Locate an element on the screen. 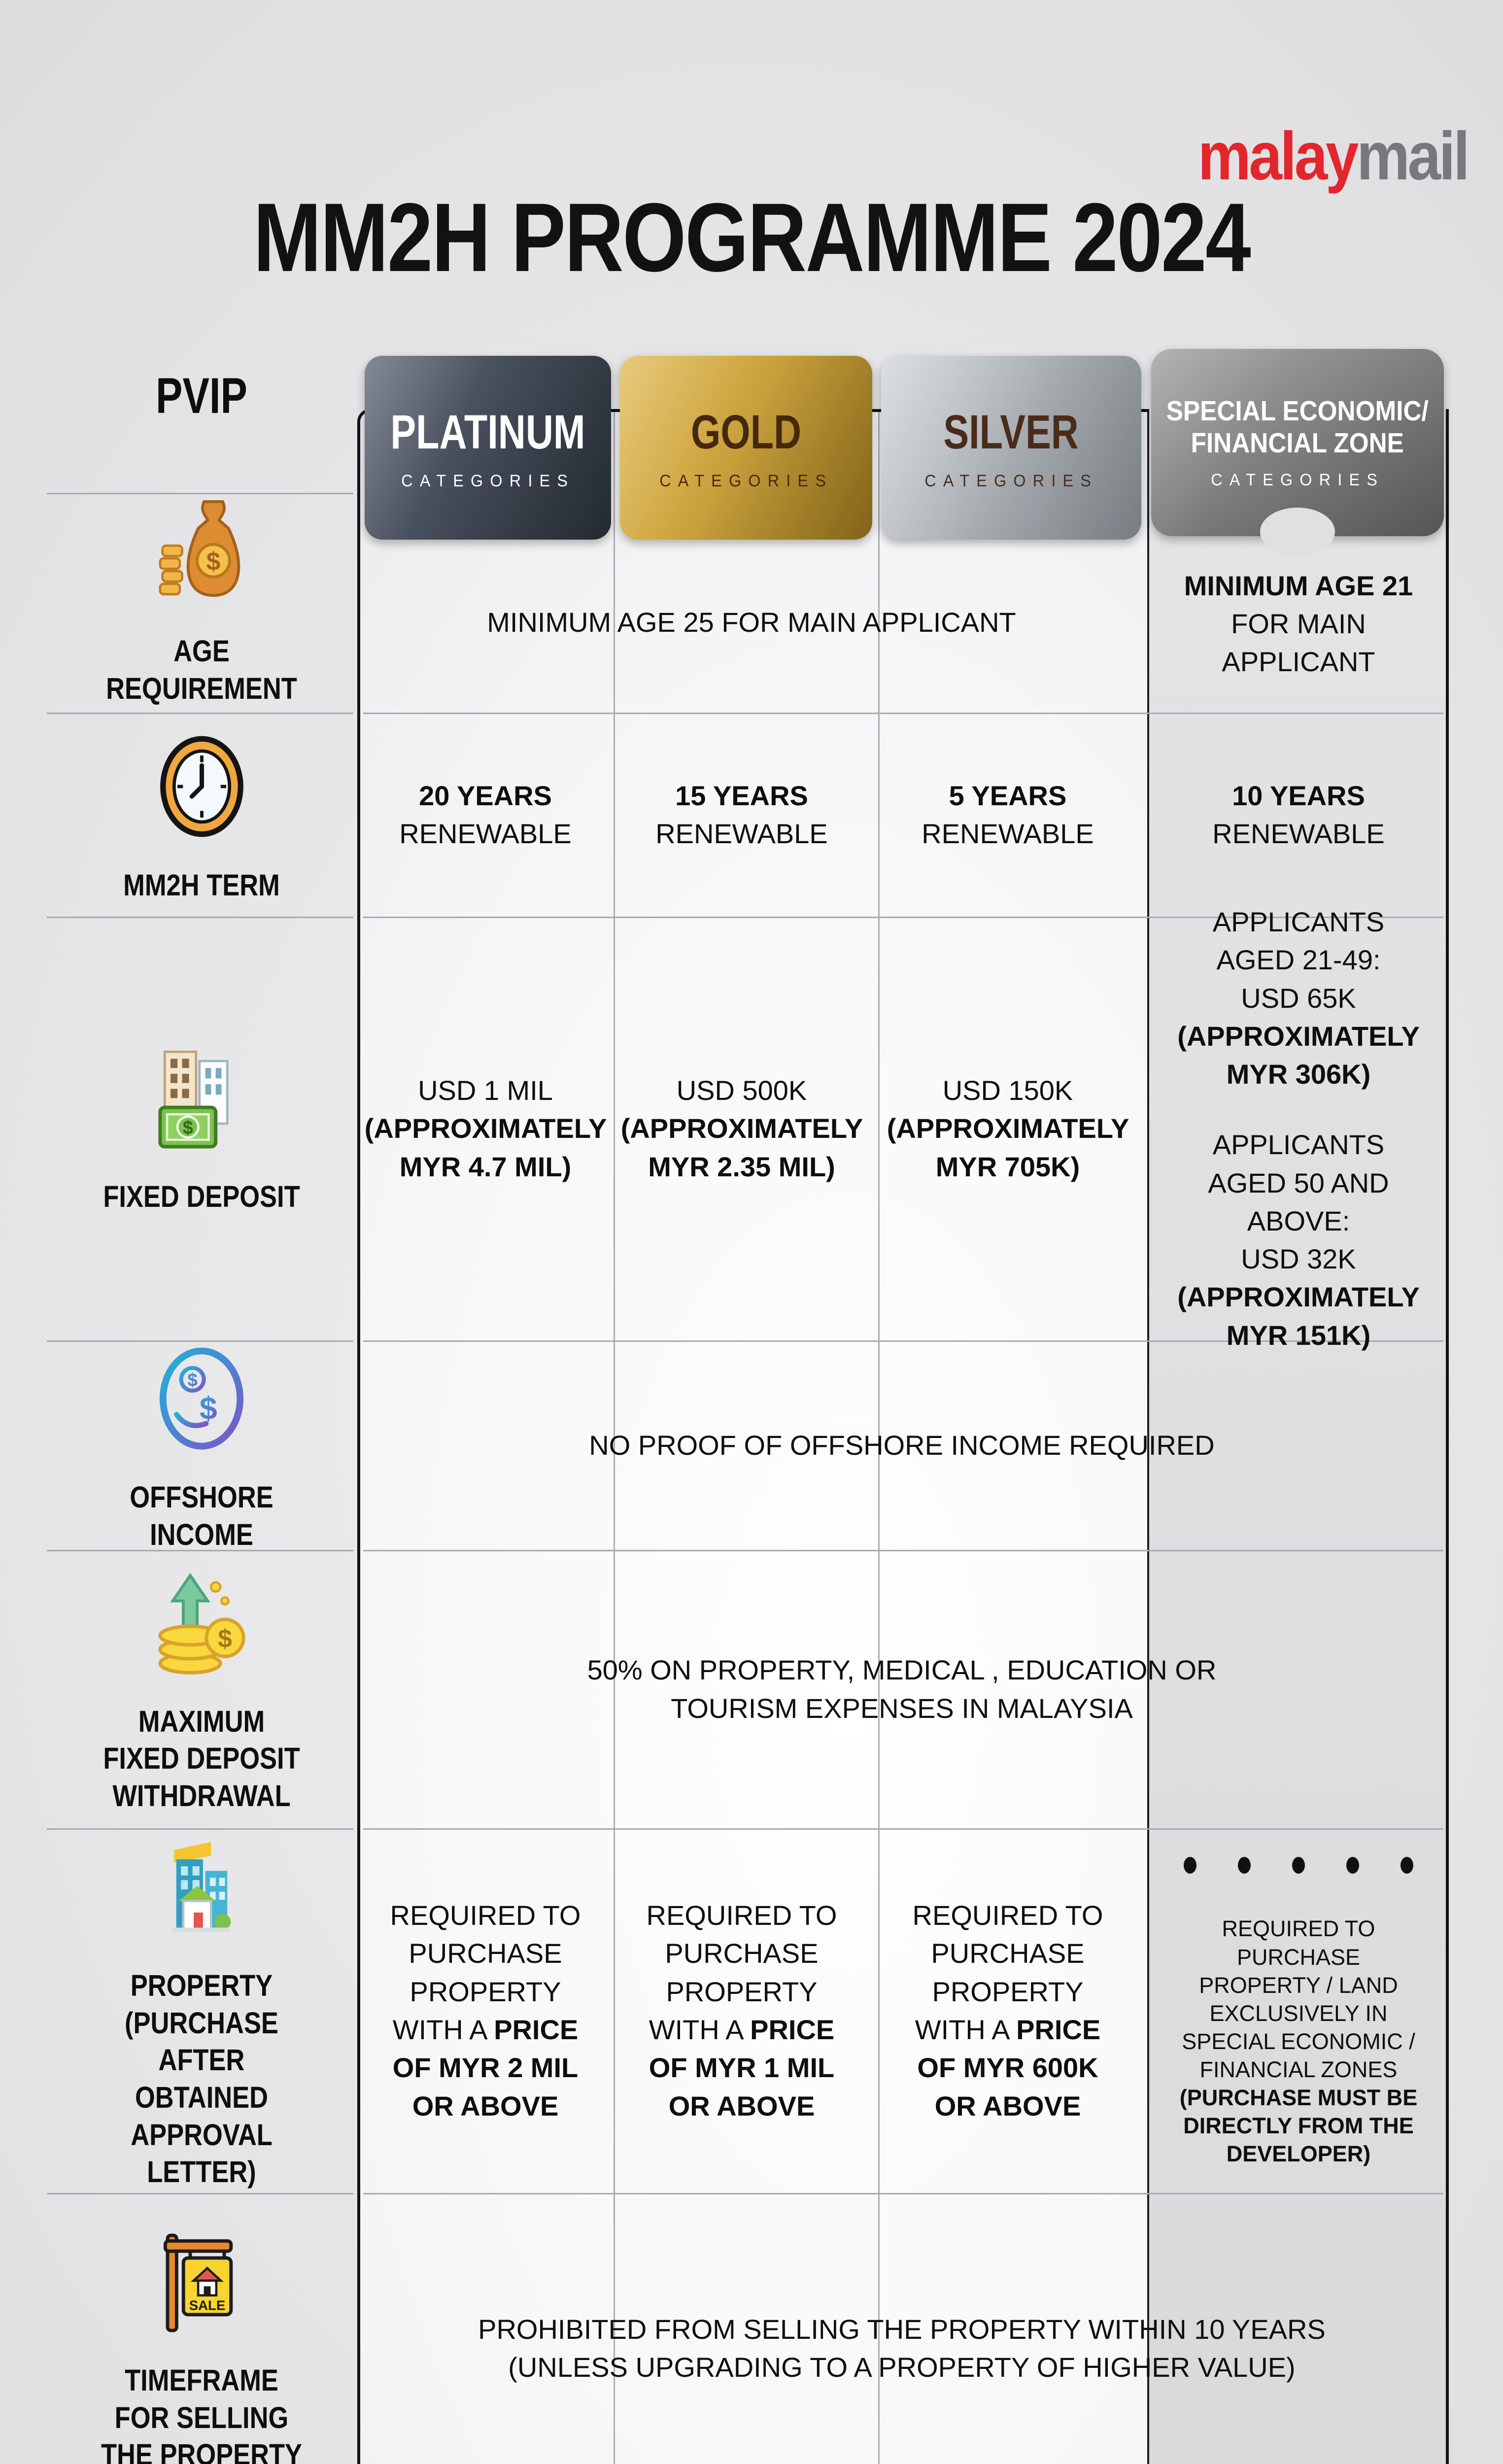 This screenshot has width=1503, height=2464. logo-mail: mail is located at coordinates (1413, 156).